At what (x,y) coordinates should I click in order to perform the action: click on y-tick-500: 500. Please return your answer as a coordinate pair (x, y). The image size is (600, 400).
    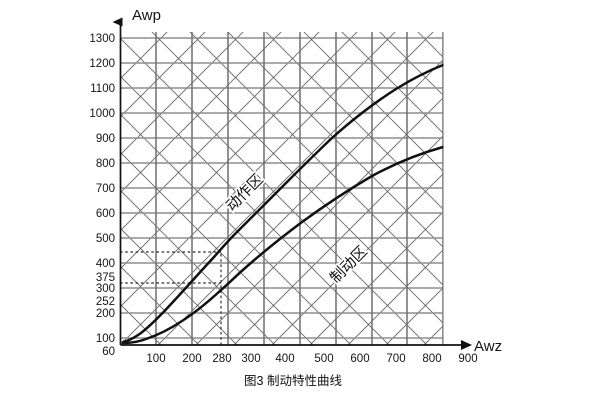
    Looking at the image, I should click on (105, 239).